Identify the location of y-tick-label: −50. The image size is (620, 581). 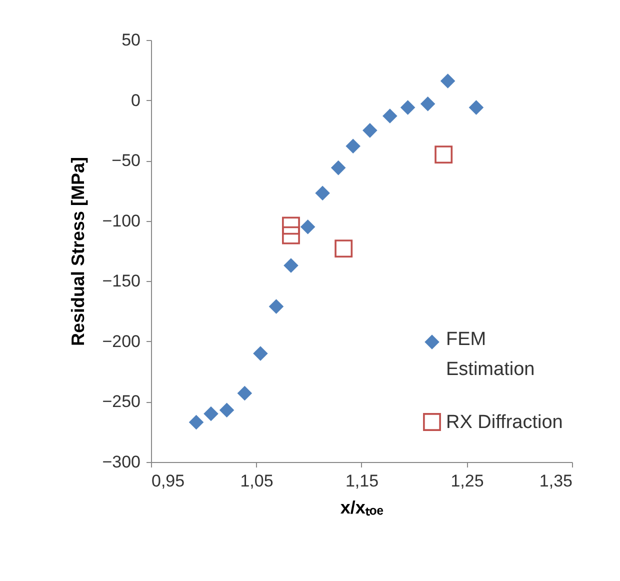
(126, 160).